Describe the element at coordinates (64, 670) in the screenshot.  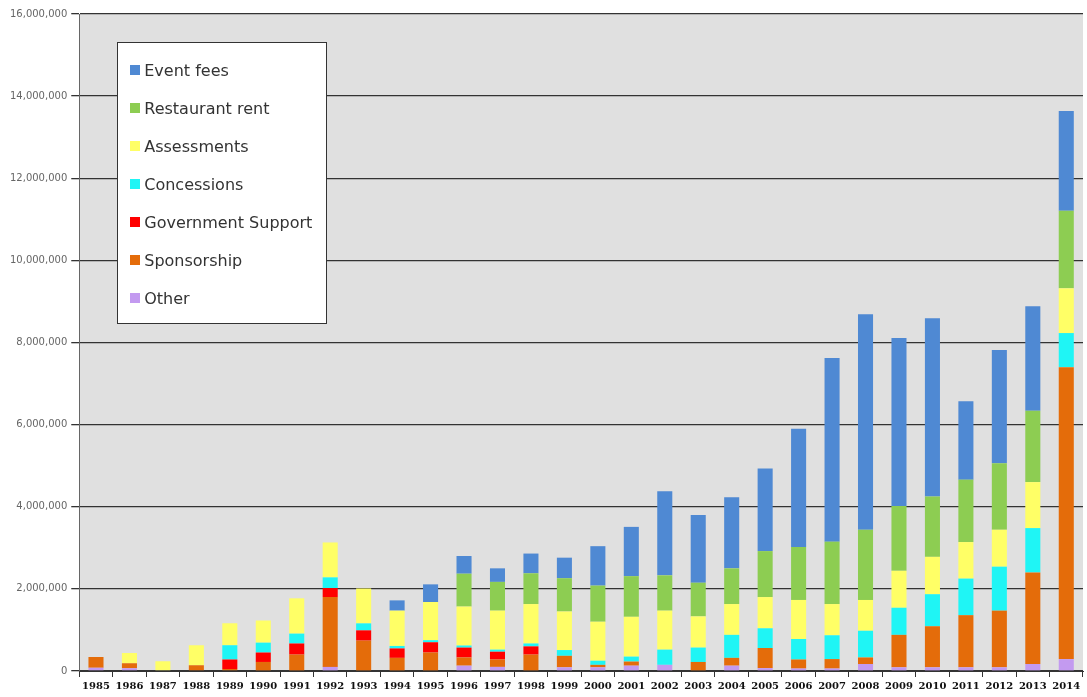
I see `y-tick-label: 0` at that location.